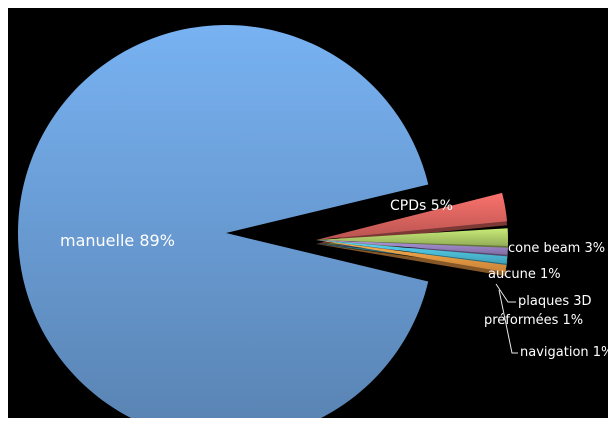  Describe the element at coordinates (412, 216) in the screenshot. I see `slice-cpds` at that location.